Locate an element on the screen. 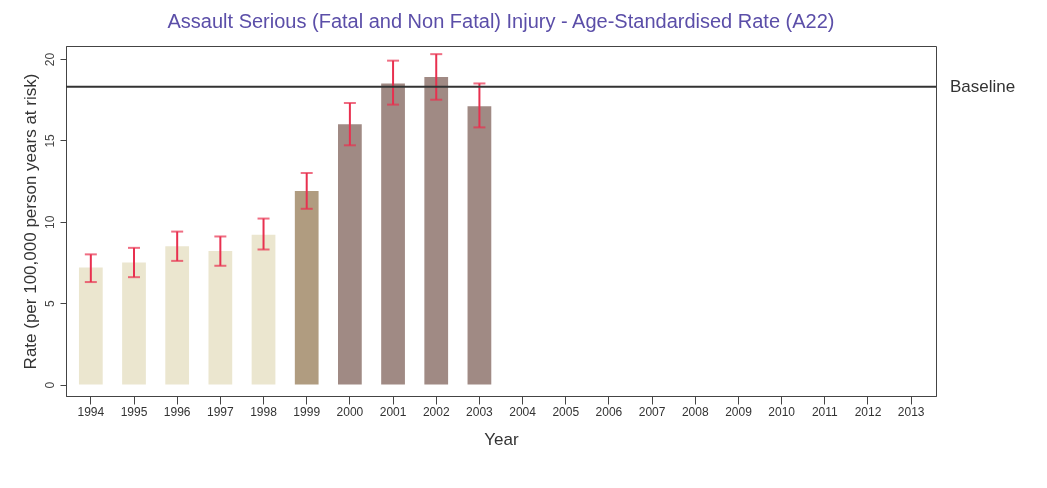 This screenshot has height=488, width=1047. x-tick-label: 2011 is located at coordinates (825, 411).